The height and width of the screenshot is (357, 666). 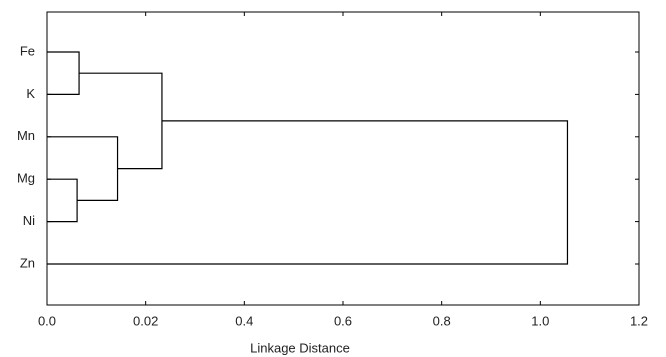 What do you see at coordinates (27, 50) in the screenshot?
I see `leaf-label: Fe` at bounding box center [27, 50].